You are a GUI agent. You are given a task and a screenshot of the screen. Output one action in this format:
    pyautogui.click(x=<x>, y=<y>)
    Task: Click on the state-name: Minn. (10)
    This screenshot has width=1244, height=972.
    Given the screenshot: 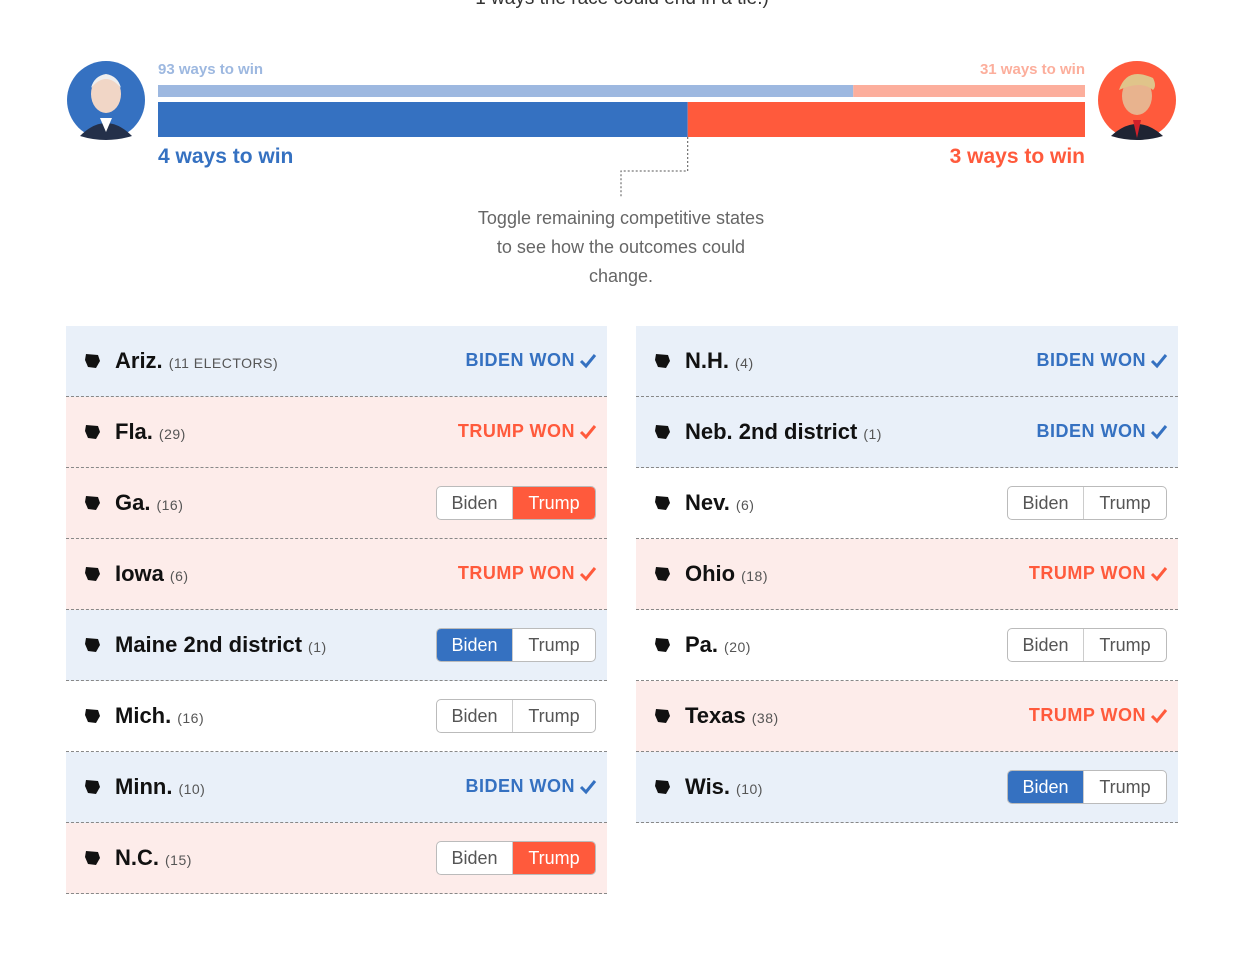 What is the action you would take?
    pyautogui.click(x=160, y=786)
    